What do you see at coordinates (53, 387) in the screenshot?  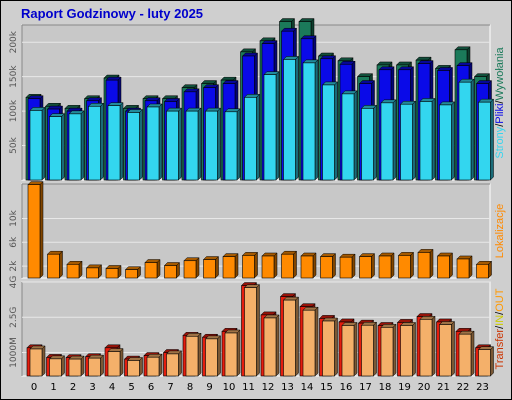 I see `x-tick-label: 1` at bounding box center [53, 387].